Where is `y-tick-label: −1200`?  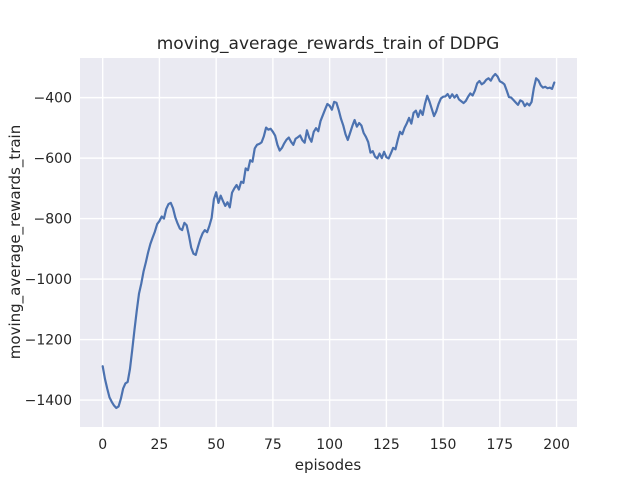
y-tick-label: −1200 is located at coordinates (48, 341).